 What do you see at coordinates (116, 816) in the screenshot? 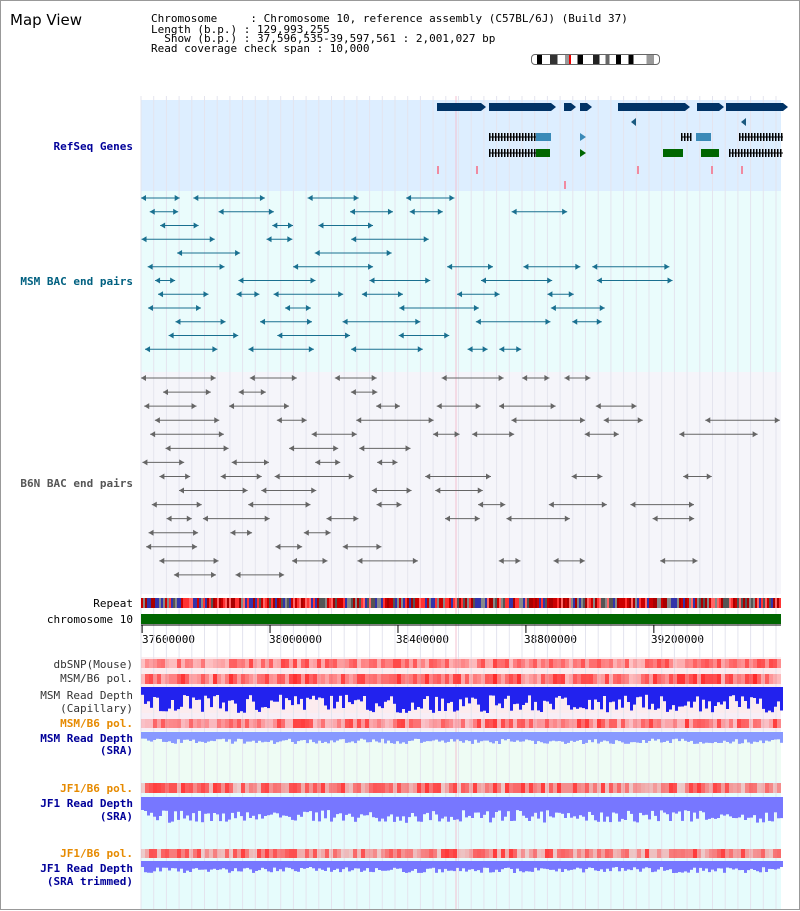
I see `jf1-depth-sra-label2: (SRA)` at bounding box center [116, 816].